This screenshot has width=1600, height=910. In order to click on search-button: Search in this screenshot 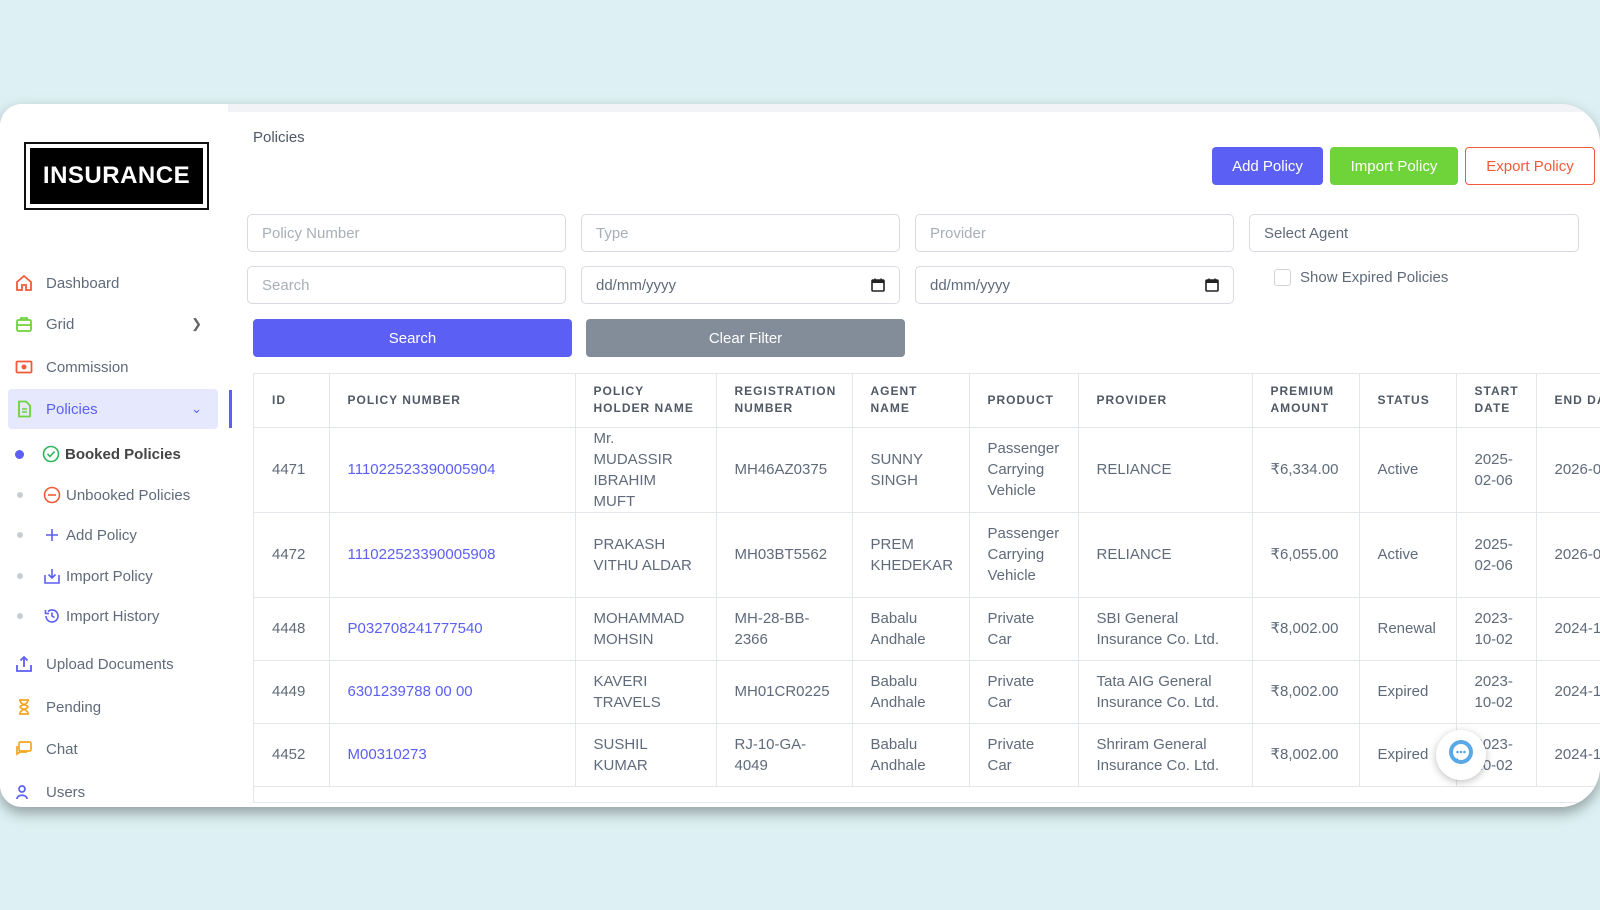, I will do `click(412, 338)`.